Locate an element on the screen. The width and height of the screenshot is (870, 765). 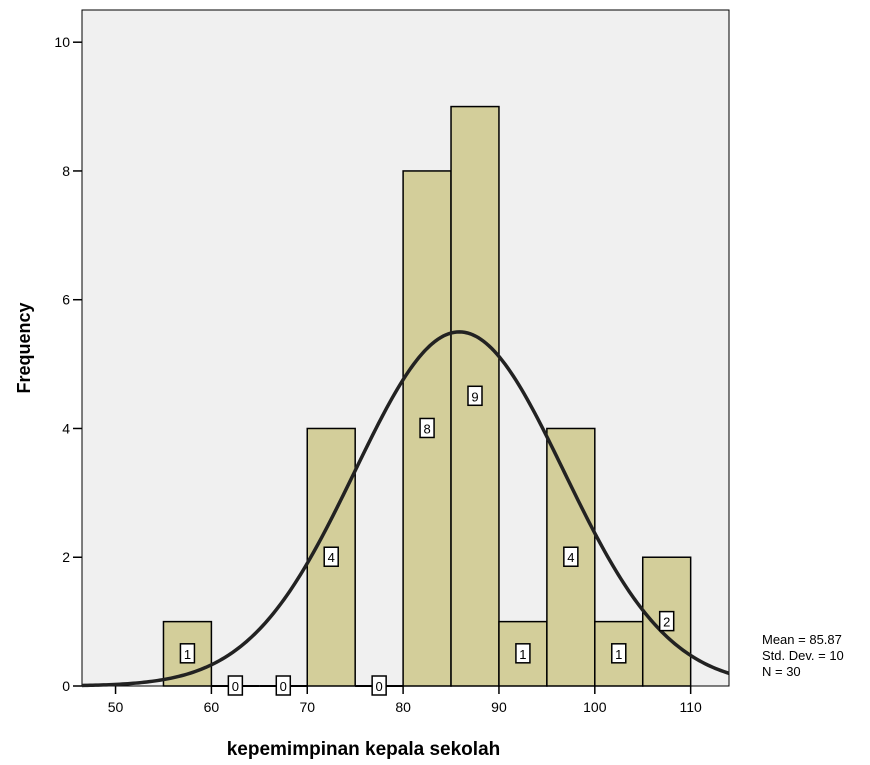
y-tick-label: 8 is located at coordinates (66, 171).